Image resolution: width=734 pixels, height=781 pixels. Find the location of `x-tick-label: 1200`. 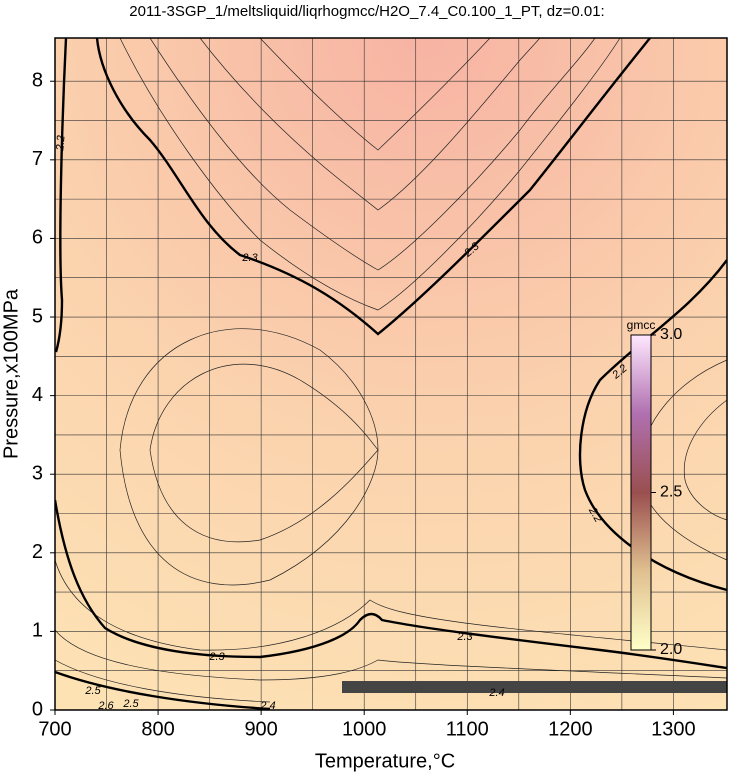

x-tick-label: 1200 is located at coordinates (570, 729).